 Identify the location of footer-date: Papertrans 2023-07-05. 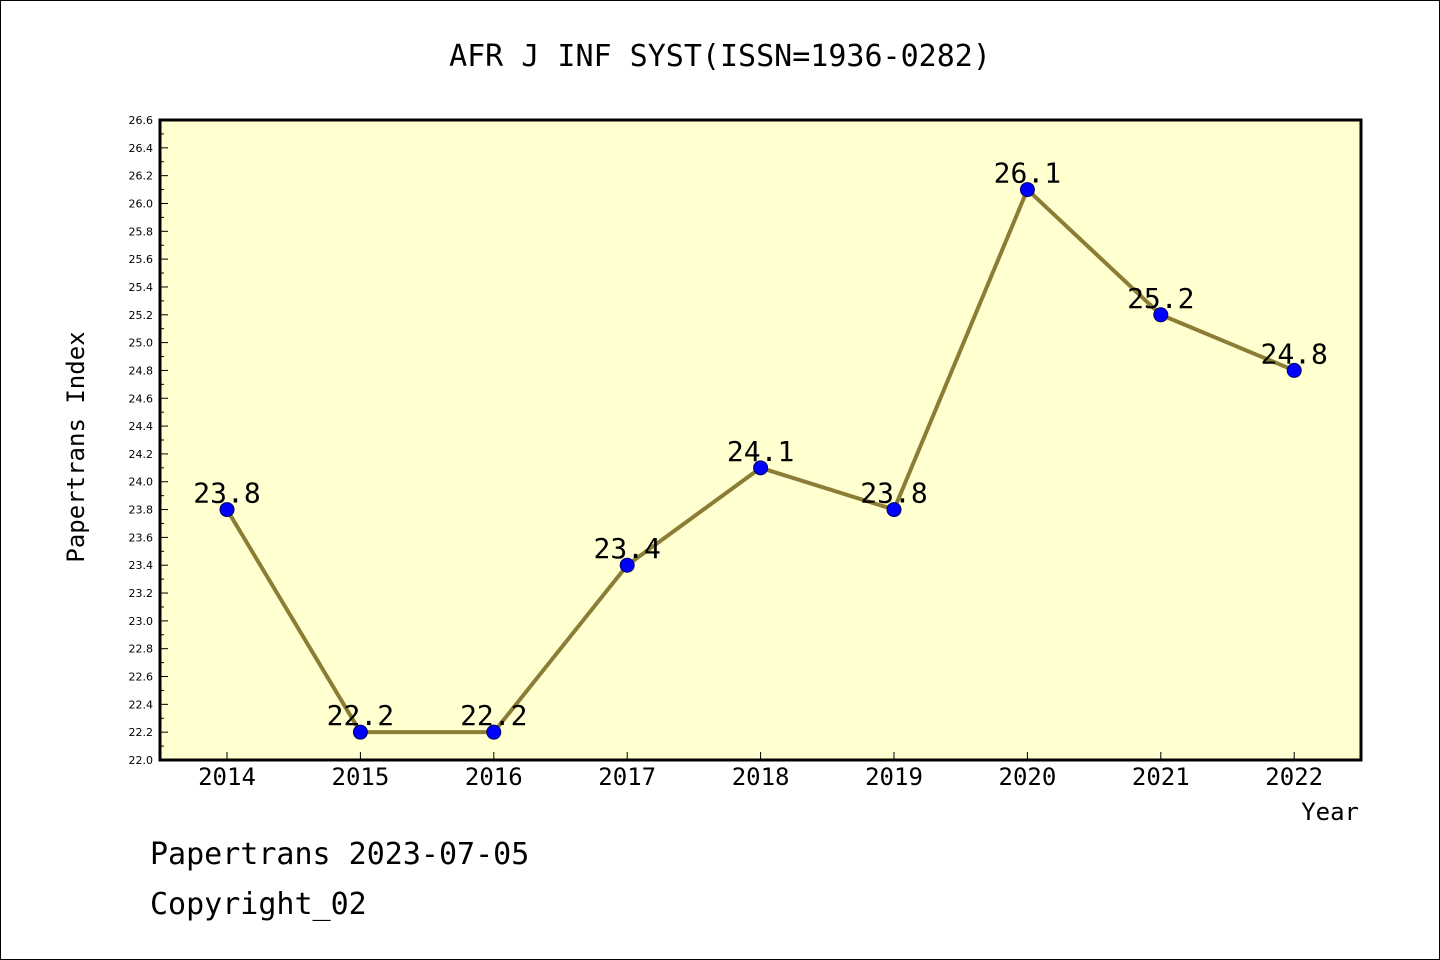
(339, 854).